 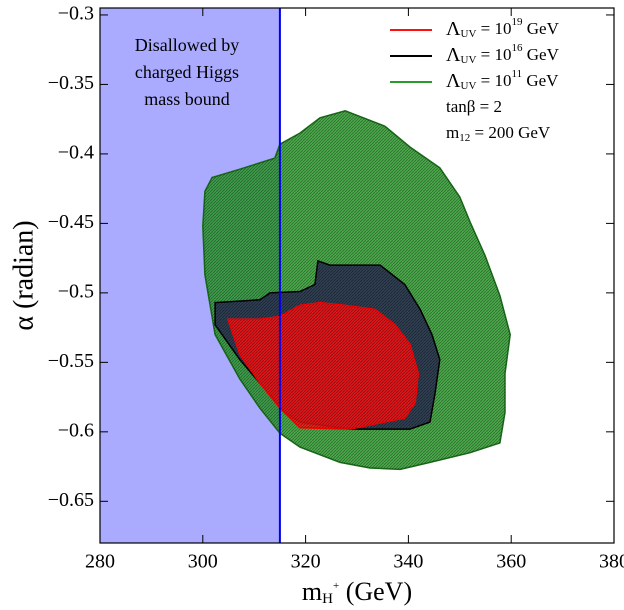 I want to click on y-tick-label: −0.35, so click(x=71, y=83).